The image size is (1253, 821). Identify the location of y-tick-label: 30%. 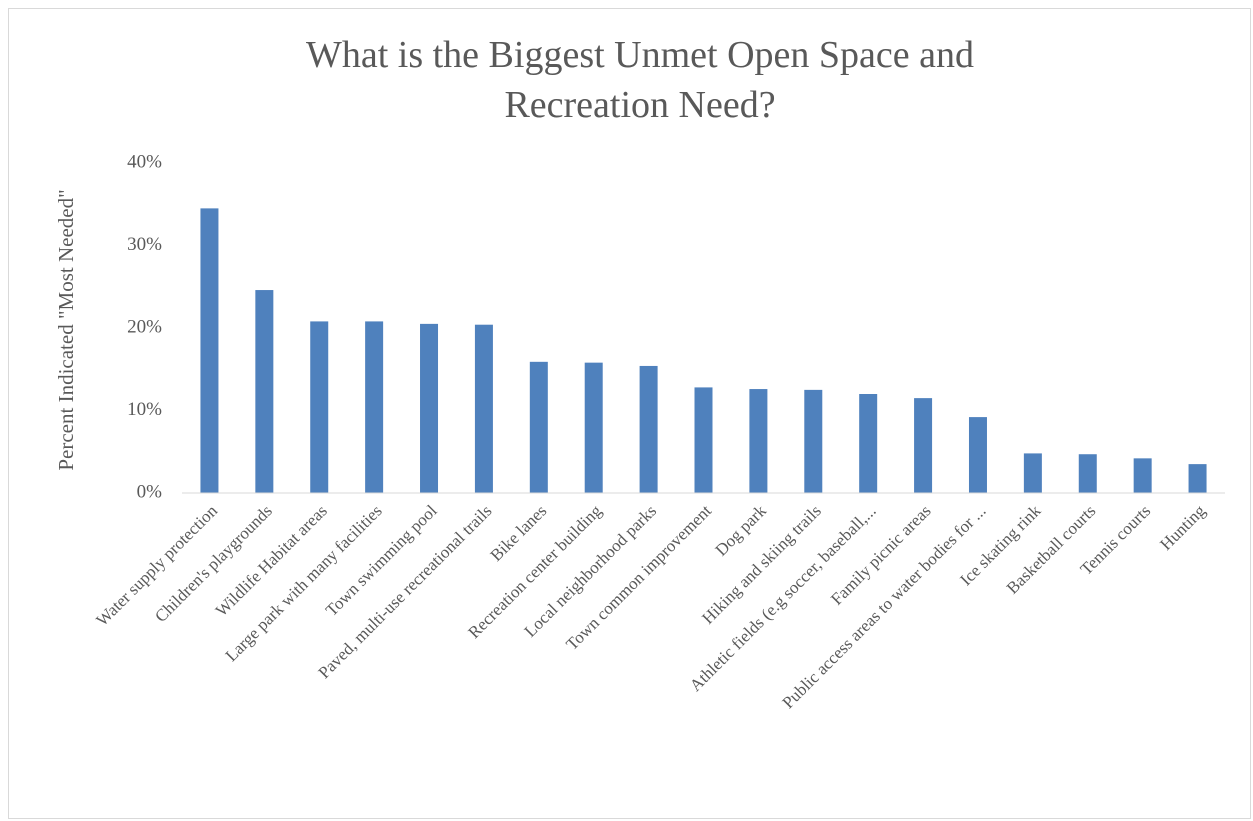
(144, 244).